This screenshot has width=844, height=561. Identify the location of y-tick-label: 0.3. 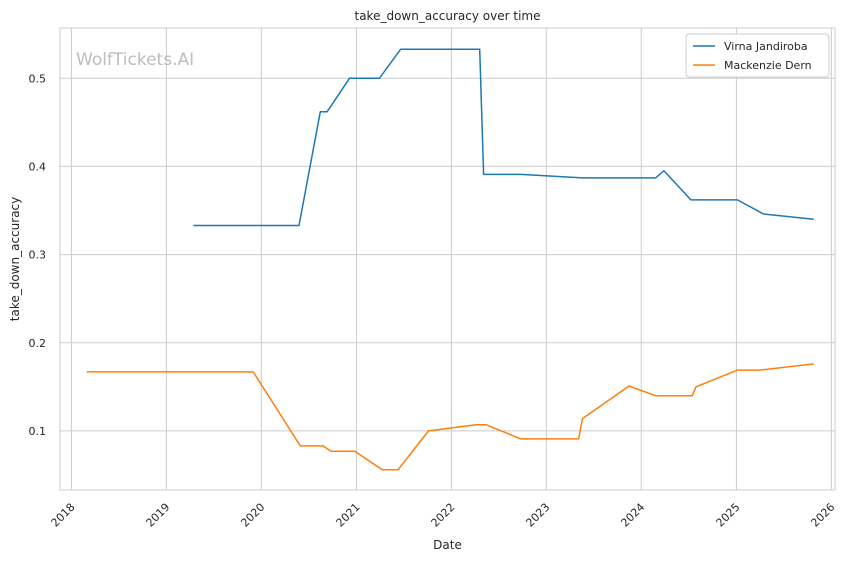
(38, 255).